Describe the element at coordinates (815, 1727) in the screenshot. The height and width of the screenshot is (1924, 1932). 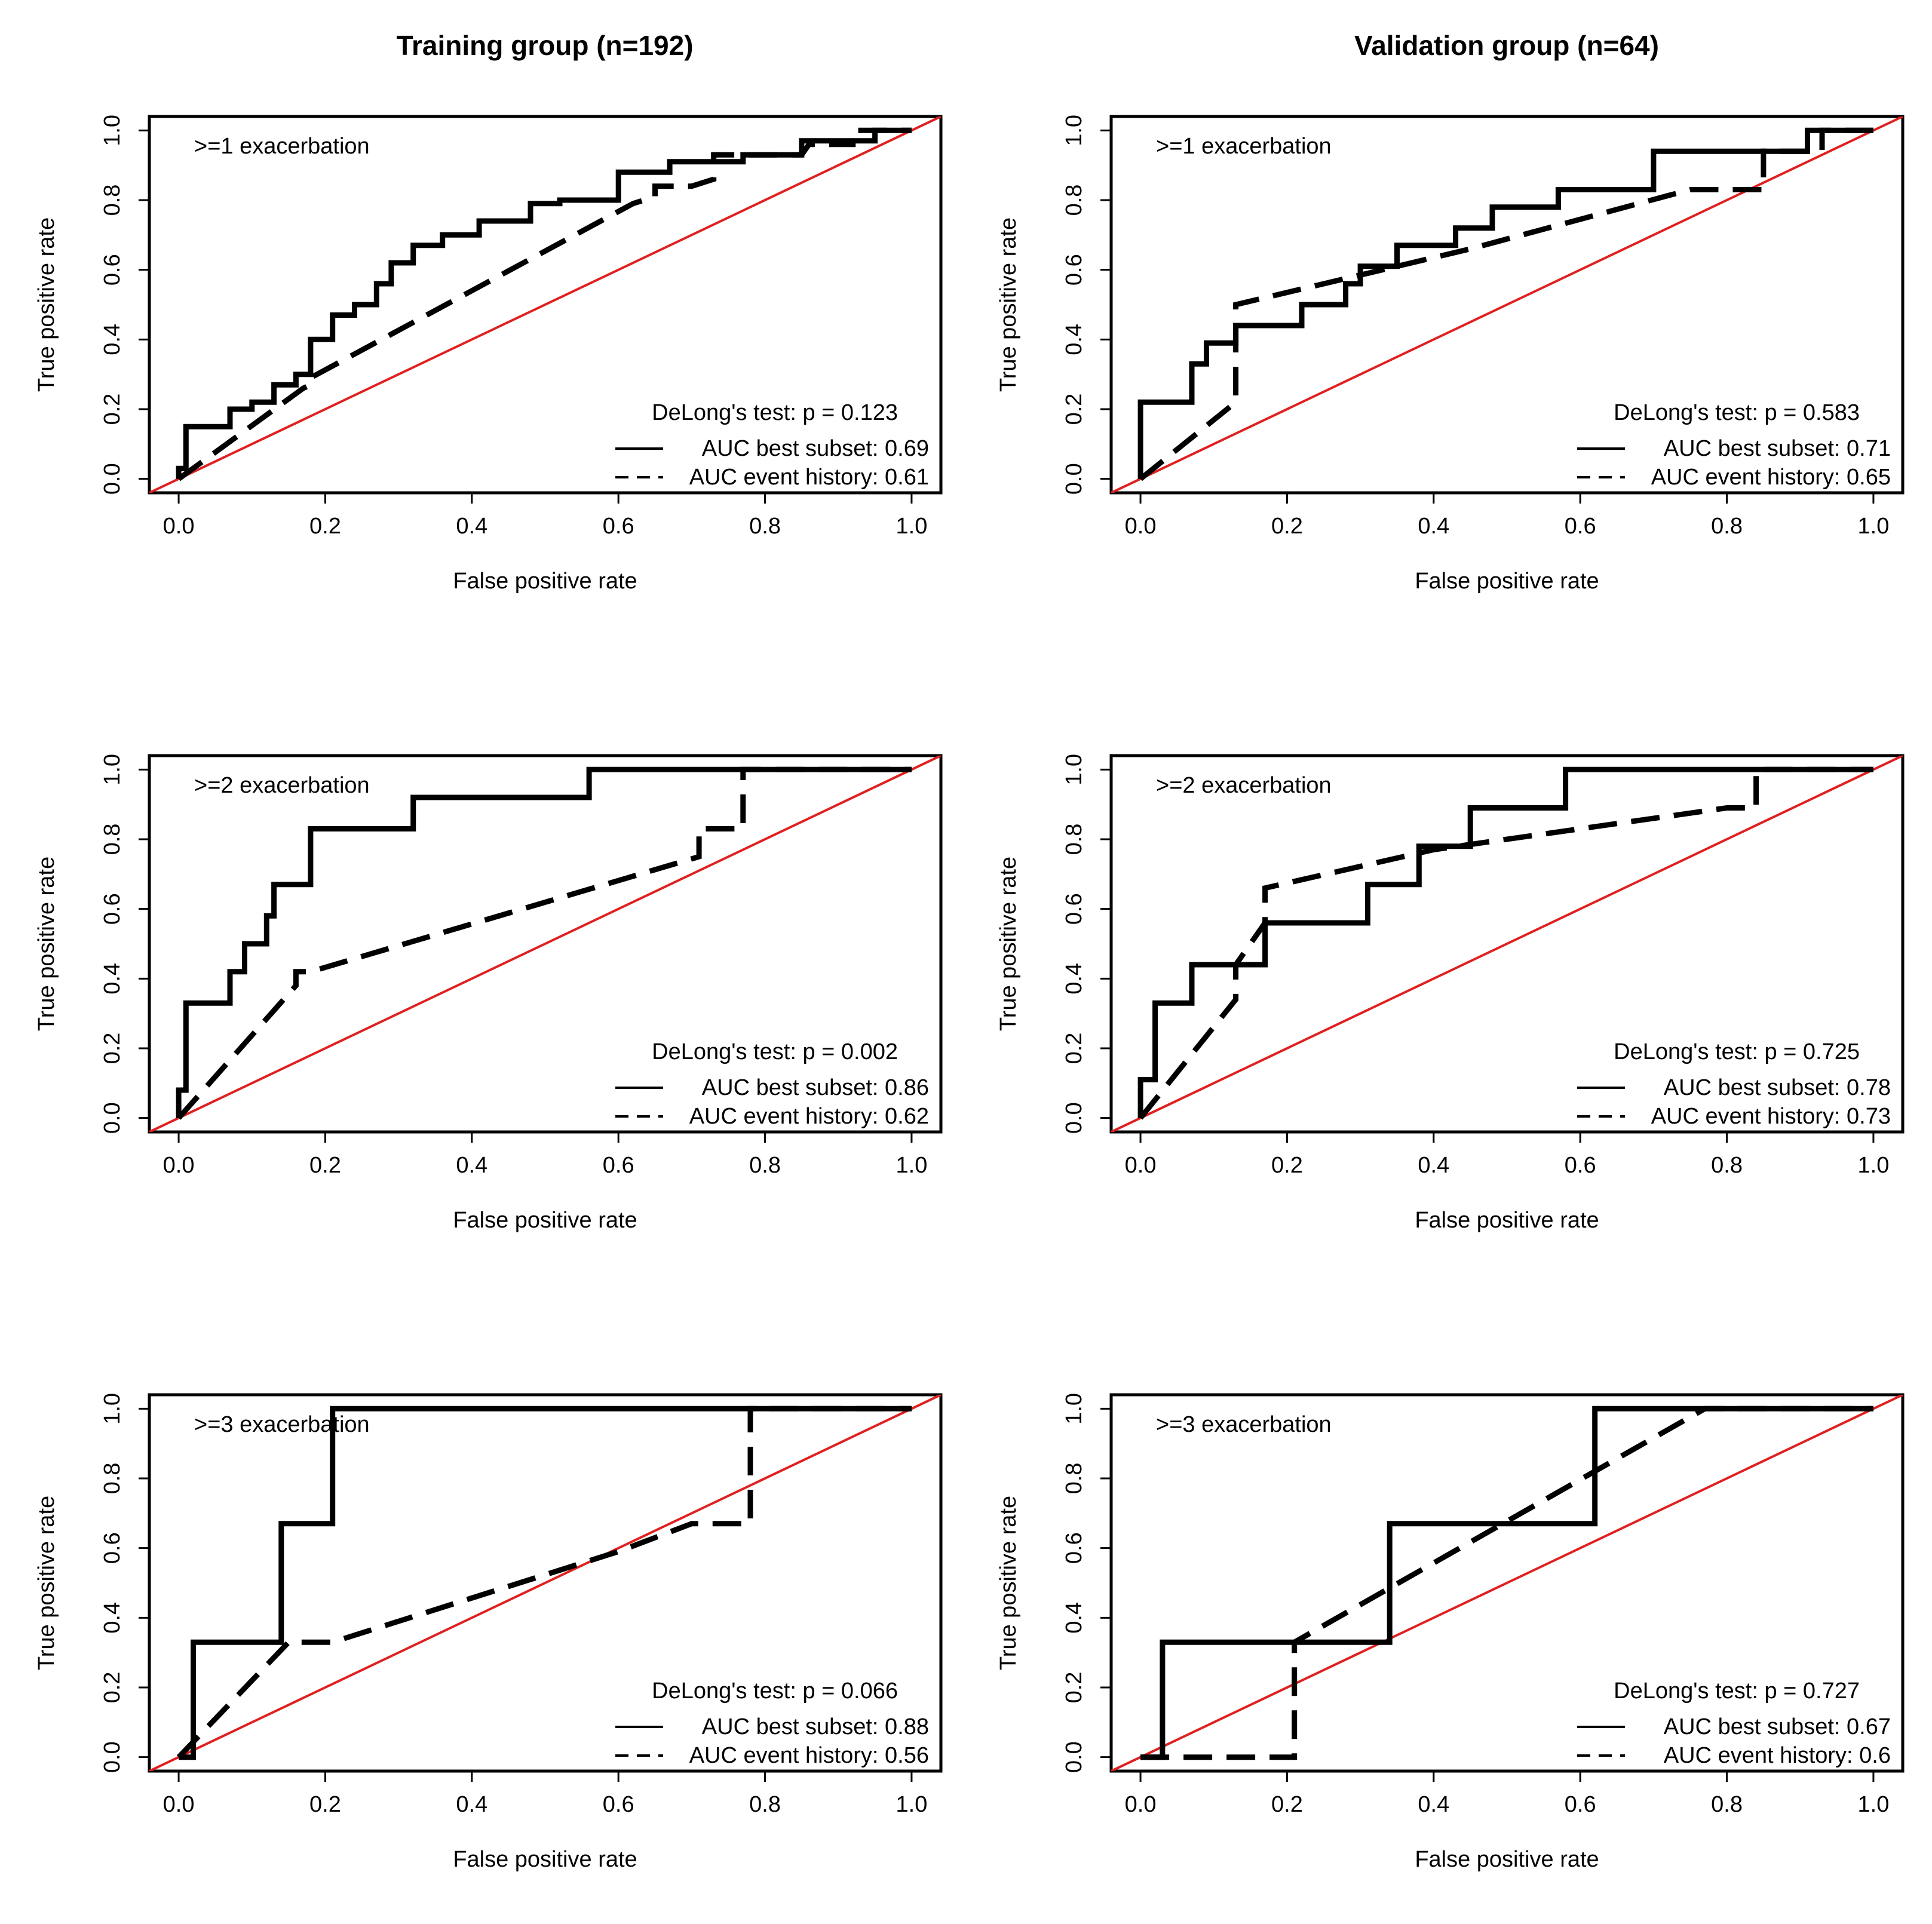
I see `legend-entry: AUC best subset: 0.88` at that location.